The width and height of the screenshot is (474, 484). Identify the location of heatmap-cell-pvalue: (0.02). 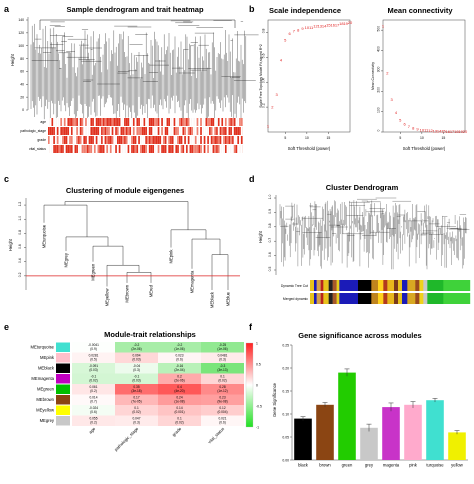
(136, 412).